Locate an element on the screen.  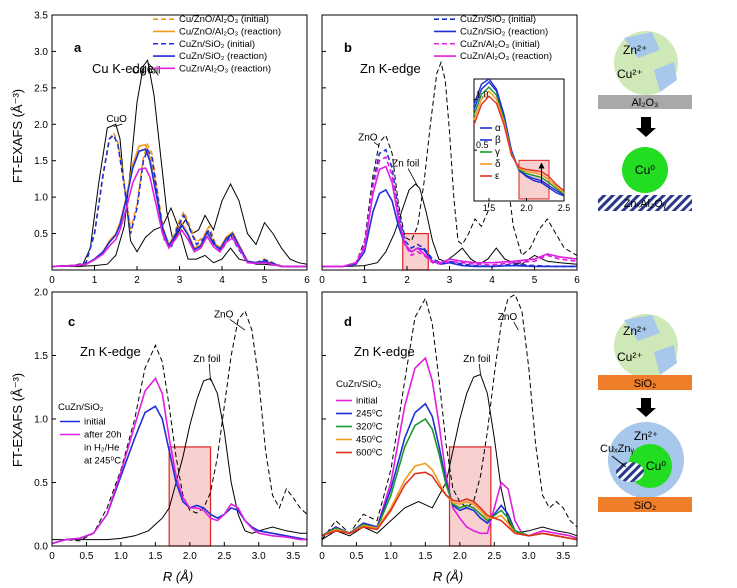
c-highlight-box is located at coordinates (190, 496).